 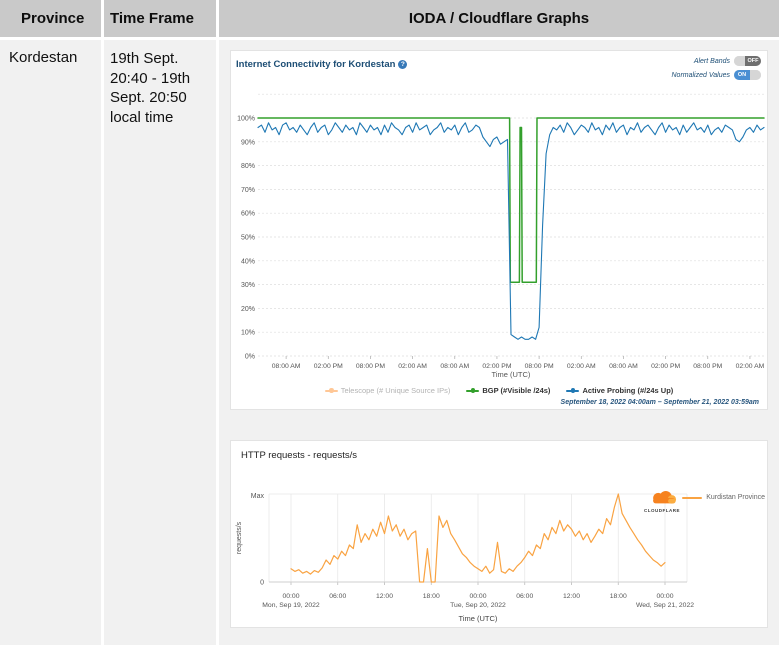 I want to click on svg-text: 30%, so click(x=248, y=285).